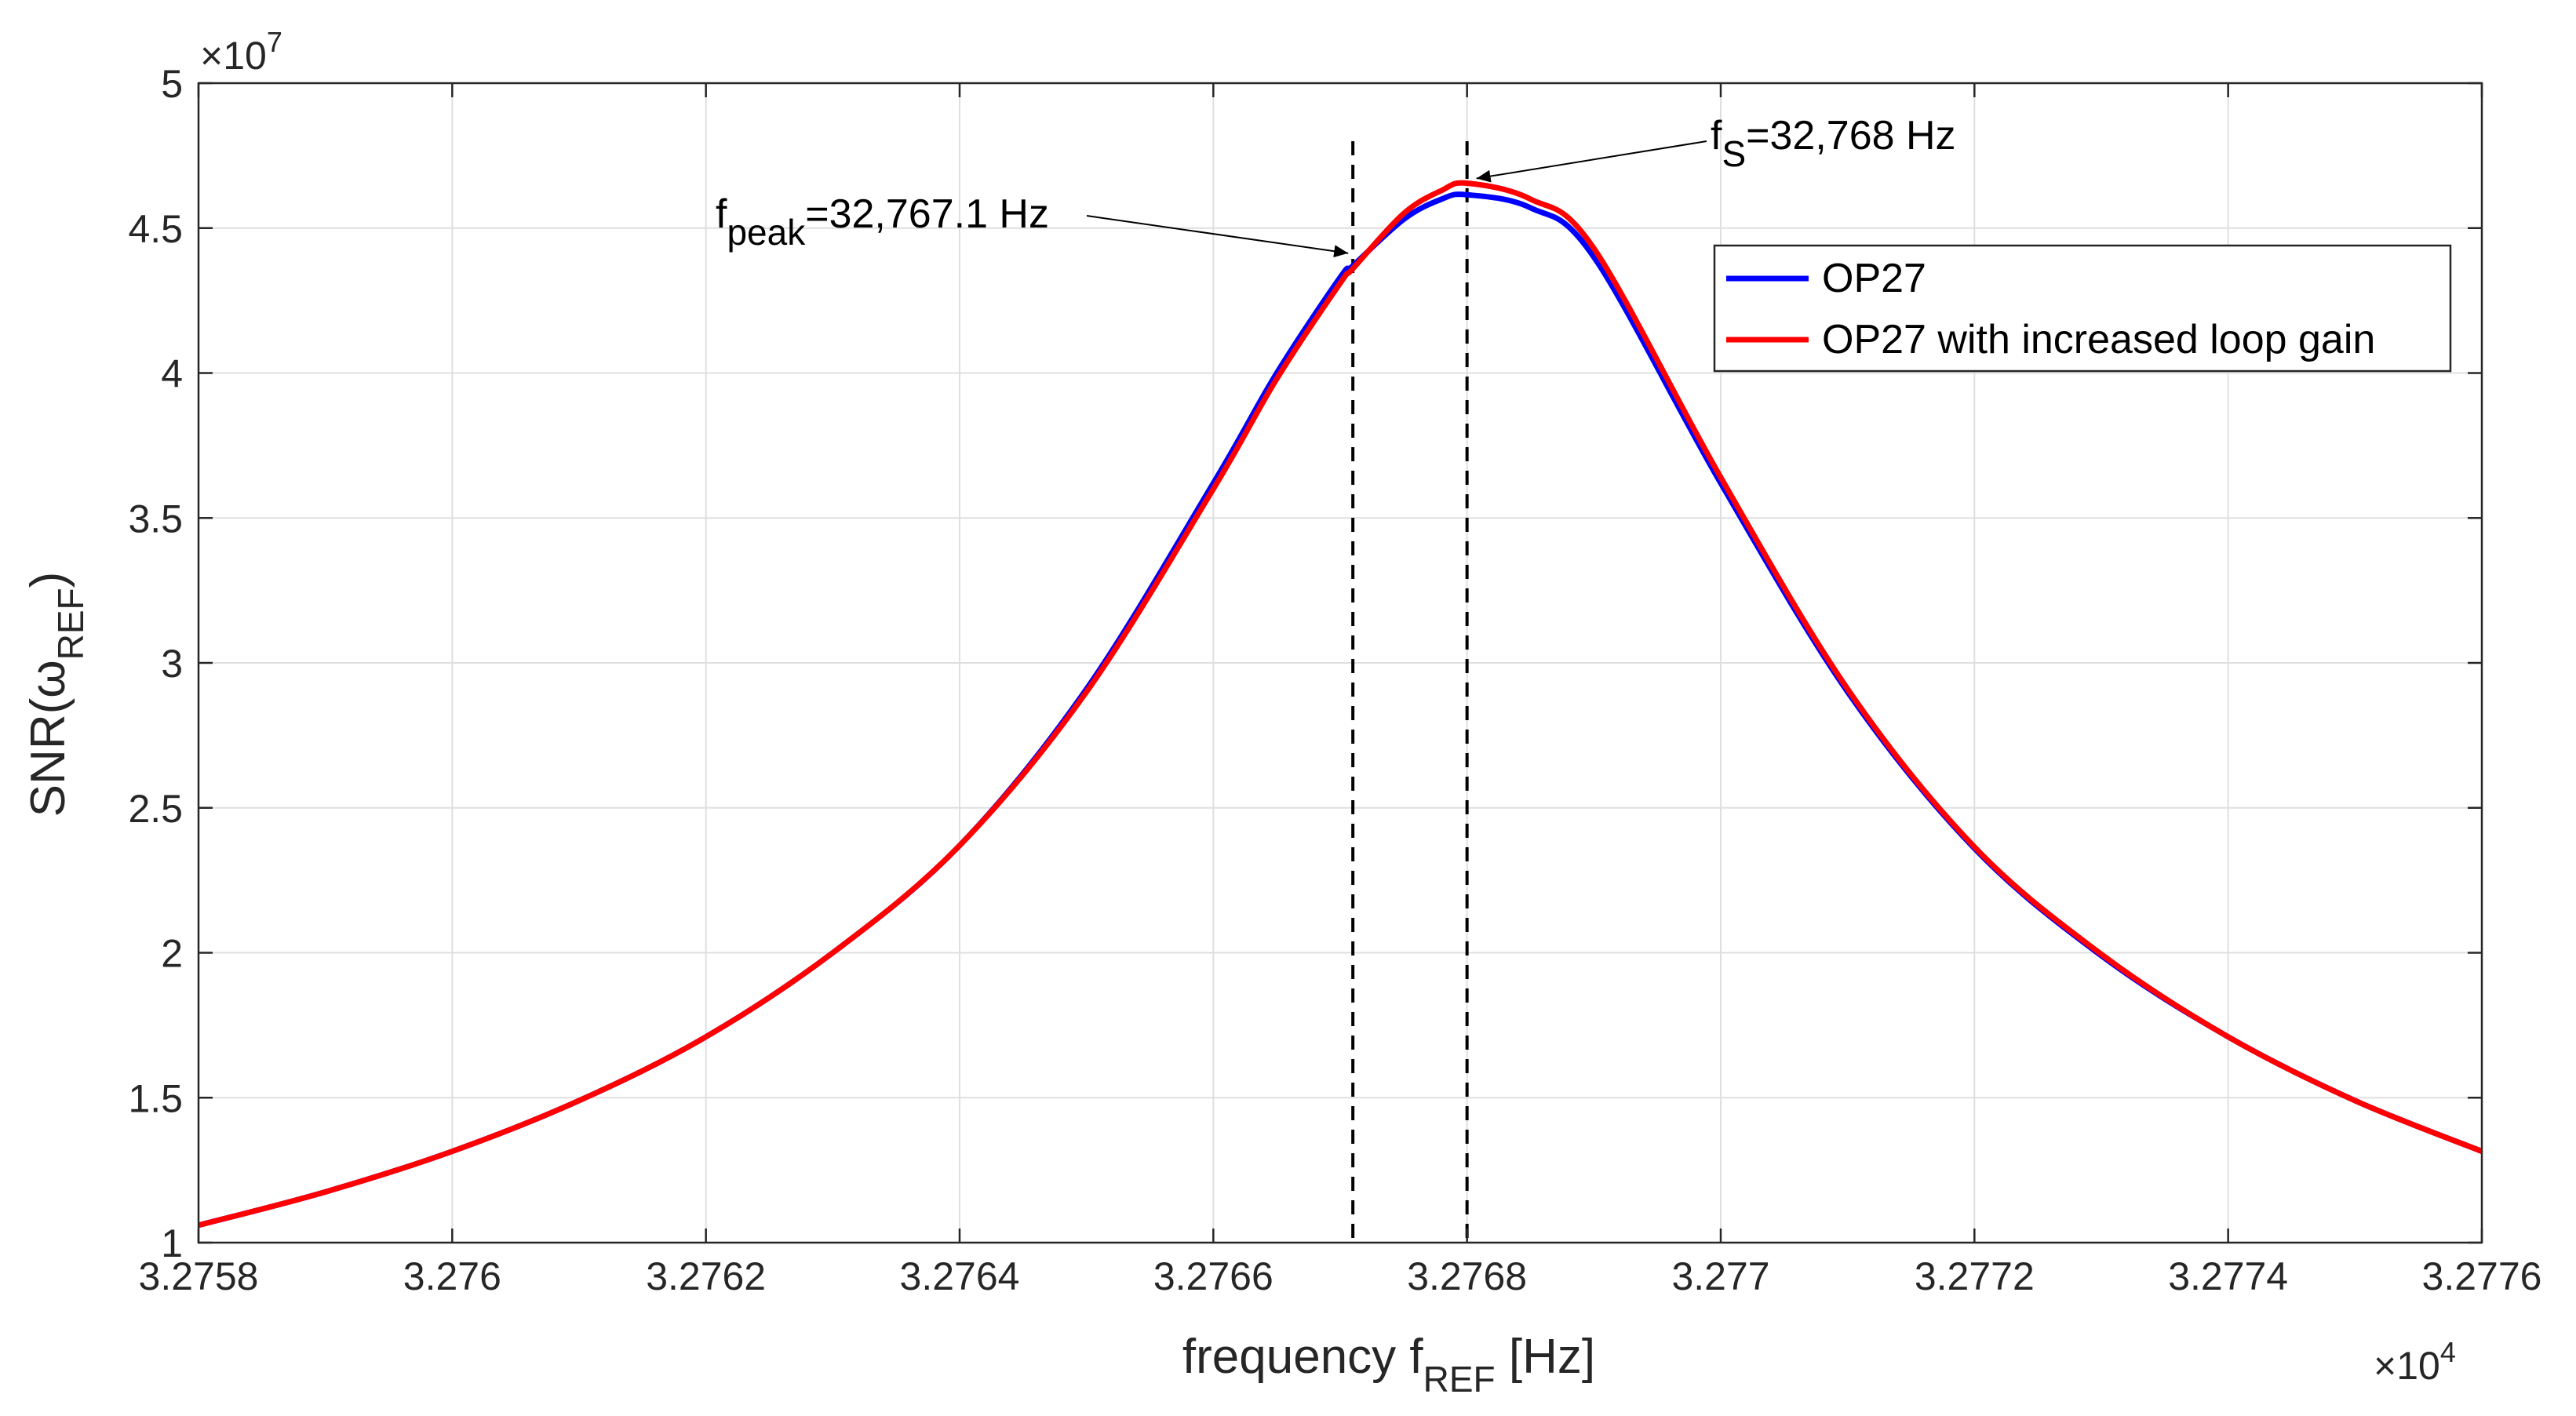  Describe the element at coordinates (1467, 1276) in the screenshot. I see `x-tick-label: 3.2768` at that location.